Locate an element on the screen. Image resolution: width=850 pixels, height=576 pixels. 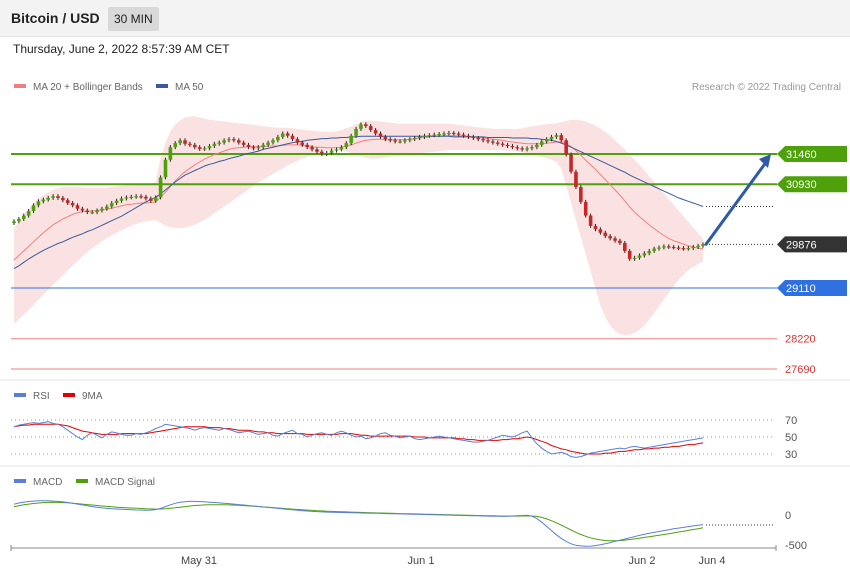
legend-swatch-rsi9 is located at coordinates (69, 395).